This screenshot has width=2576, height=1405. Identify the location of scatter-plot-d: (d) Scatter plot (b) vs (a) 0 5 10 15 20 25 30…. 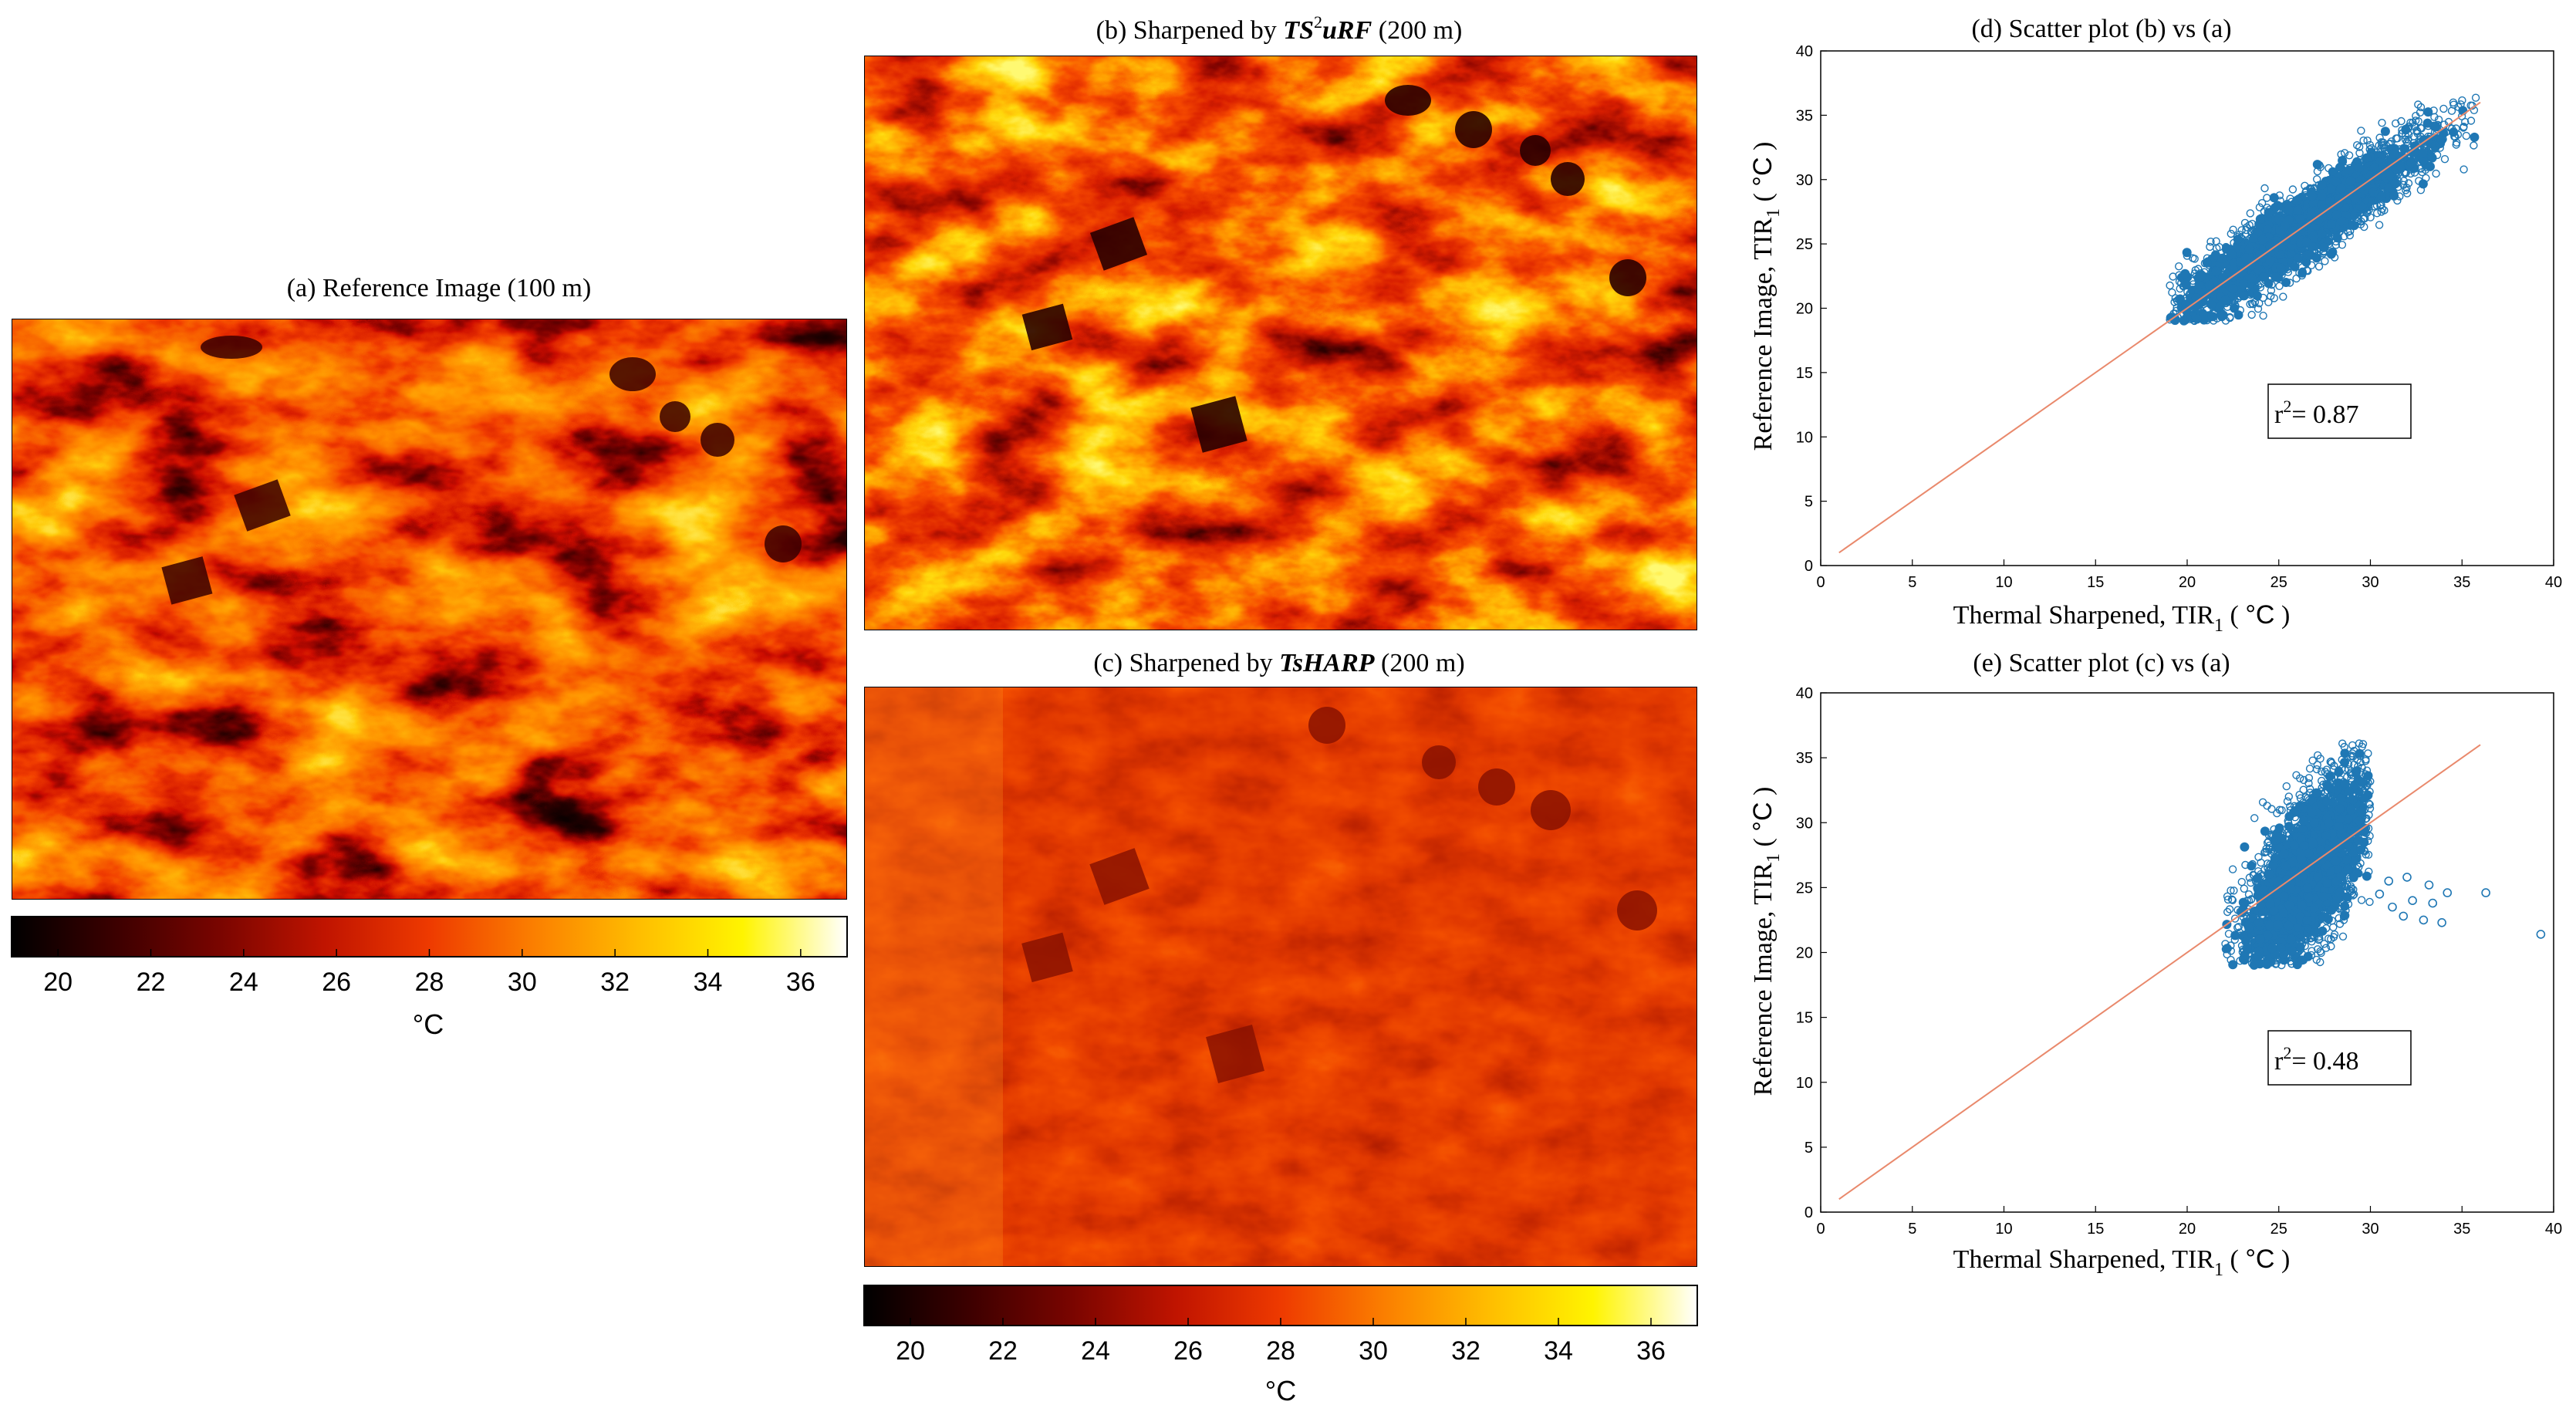
(2155, 325).